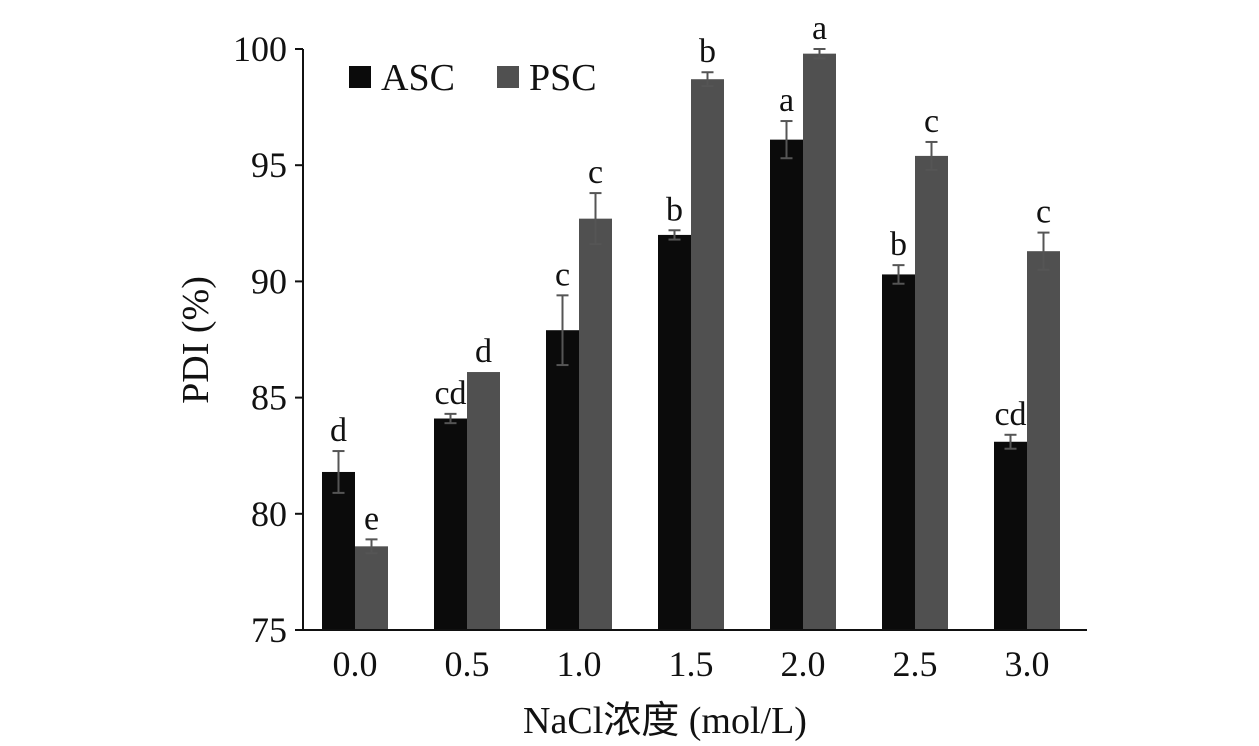  What do you see at coordinates (803, 664) in the screenshot?
I see `x-tick-label: 2.0` at bounding box center [803, 664].